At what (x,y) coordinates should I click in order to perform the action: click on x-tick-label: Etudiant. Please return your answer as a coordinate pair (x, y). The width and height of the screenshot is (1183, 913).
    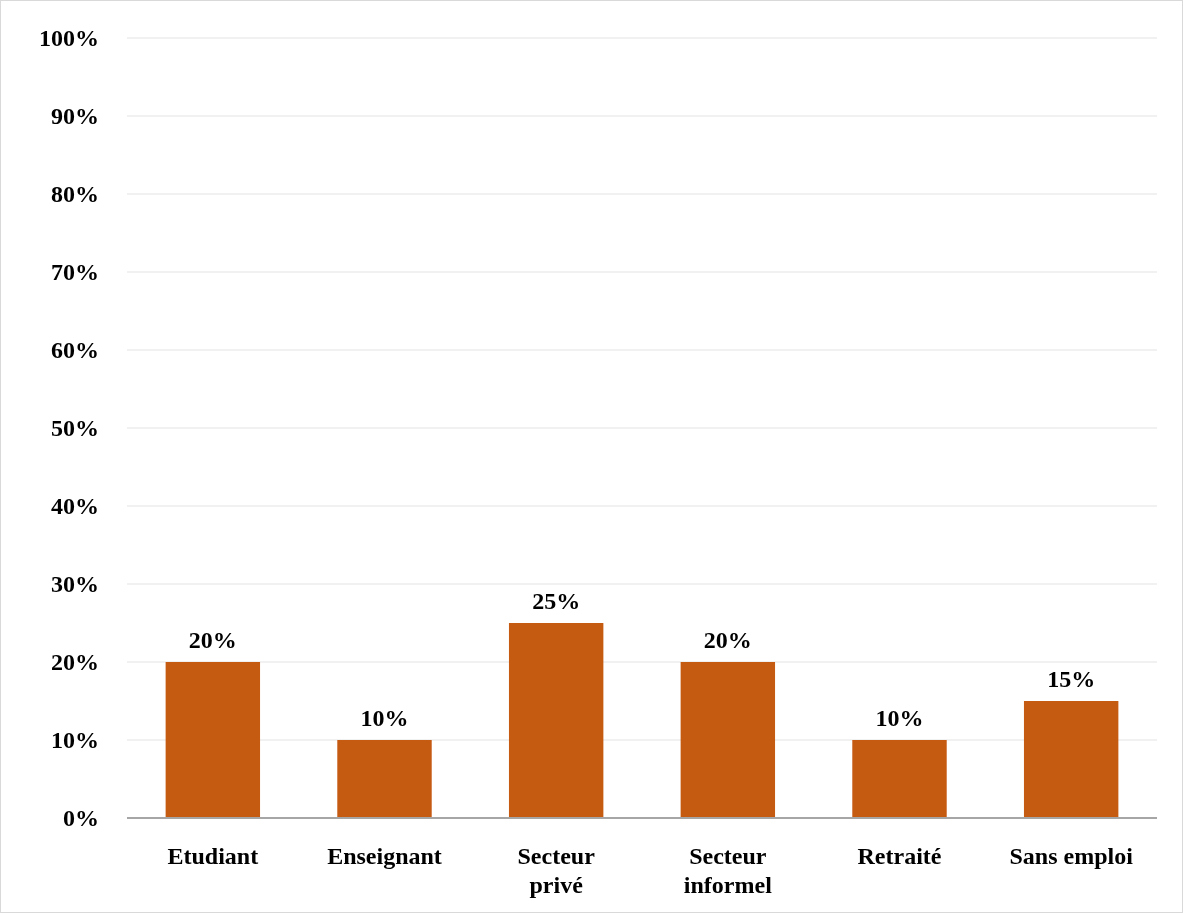
    Looking at the image, I should click on (213, 856).